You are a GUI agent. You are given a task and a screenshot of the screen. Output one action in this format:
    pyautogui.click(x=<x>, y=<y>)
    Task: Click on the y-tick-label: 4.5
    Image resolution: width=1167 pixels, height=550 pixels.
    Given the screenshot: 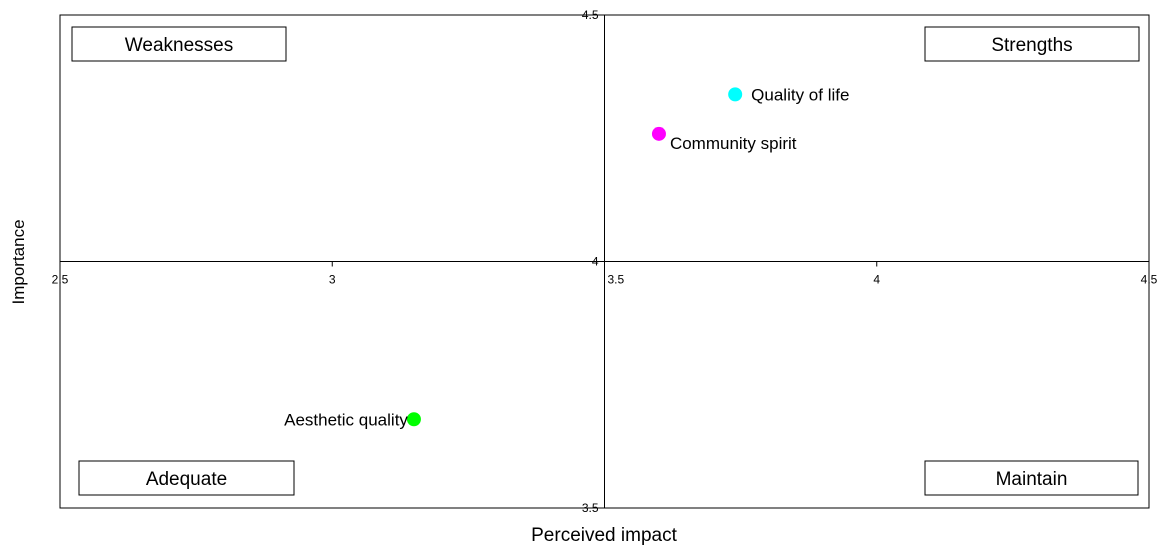 What is the action you would take?
    pyautogui.click(x=590, y=15)
    